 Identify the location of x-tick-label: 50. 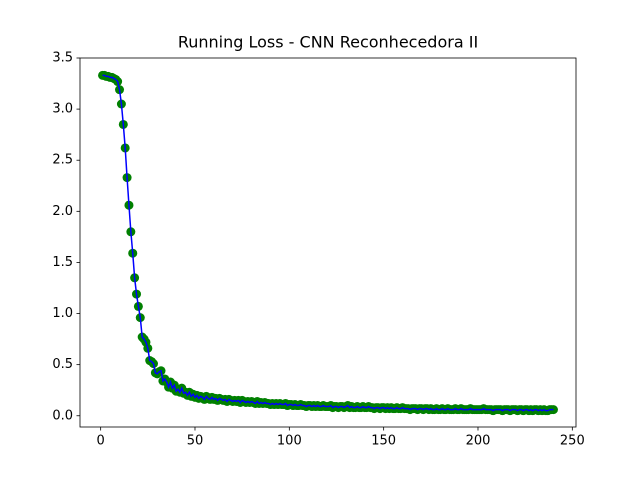
(195, 441).